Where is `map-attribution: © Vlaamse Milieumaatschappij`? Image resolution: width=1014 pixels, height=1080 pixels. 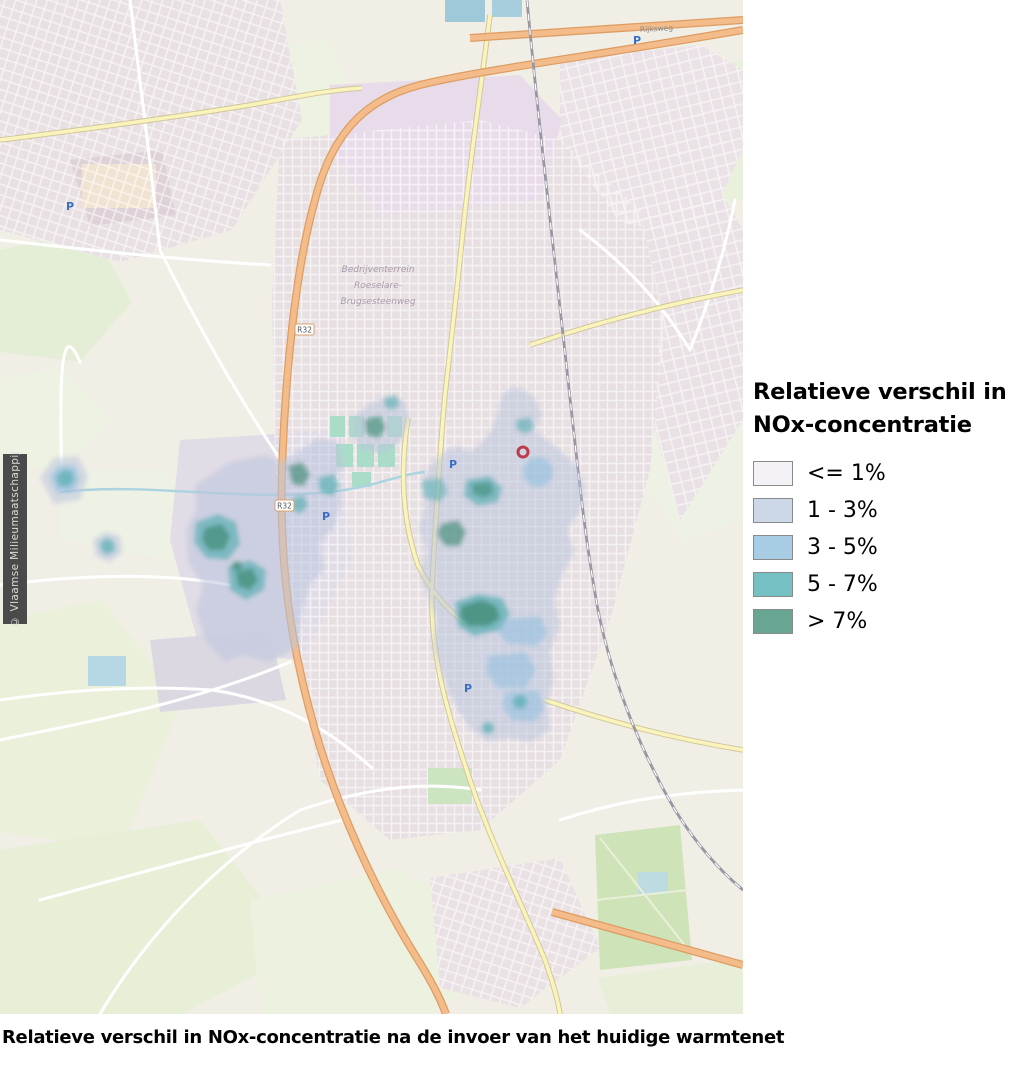
map-attribution: © Vlaamse Milieumaatschappij is located at coordinates (15, 539).